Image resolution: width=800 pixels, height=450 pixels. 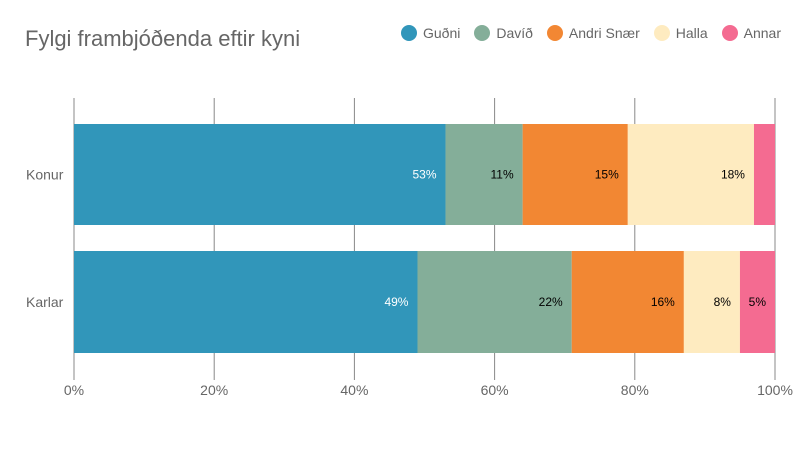 I want to click on x-tick-label: 60%, so click(x=495, y=390).